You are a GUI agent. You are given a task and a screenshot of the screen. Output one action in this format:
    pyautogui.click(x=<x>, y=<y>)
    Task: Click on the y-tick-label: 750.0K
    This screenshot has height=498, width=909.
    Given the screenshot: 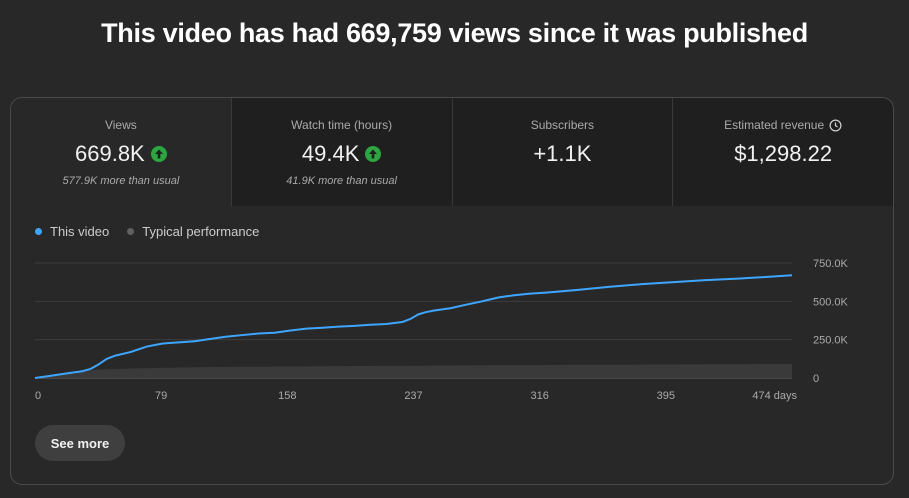 What is the action you would take?
    pyautogui.click(x=831, y=264)
    